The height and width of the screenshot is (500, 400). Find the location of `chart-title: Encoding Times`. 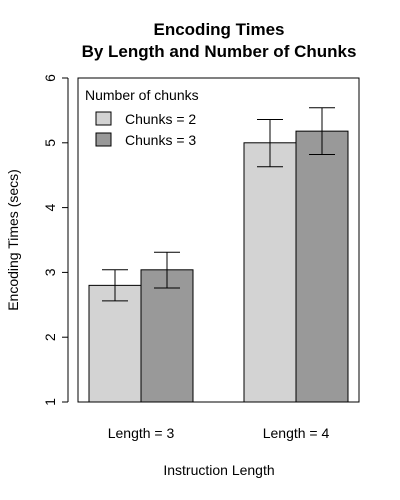

chart-title: Encoding Times is located at coordinates (219, 29).